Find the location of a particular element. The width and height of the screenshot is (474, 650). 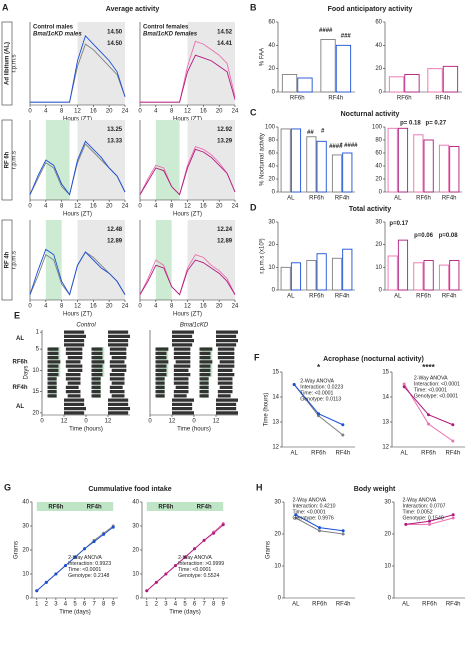

shaded-region is located at coordinates (101, 260).